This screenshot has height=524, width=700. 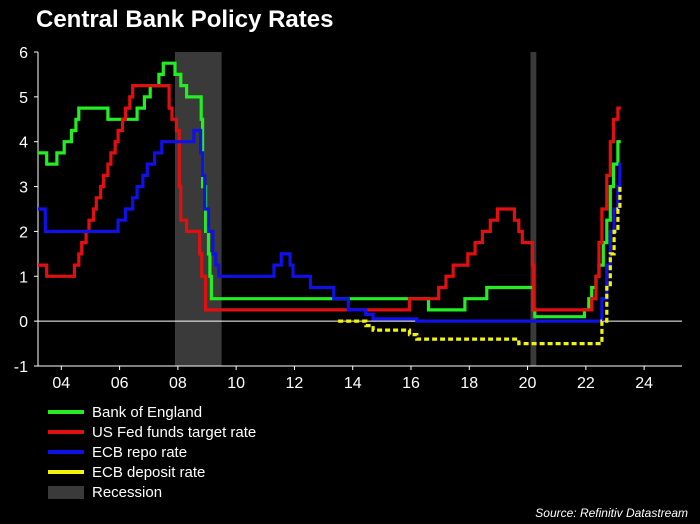 I want to click on y-tick-label: 1, so click(x=23, y=277).